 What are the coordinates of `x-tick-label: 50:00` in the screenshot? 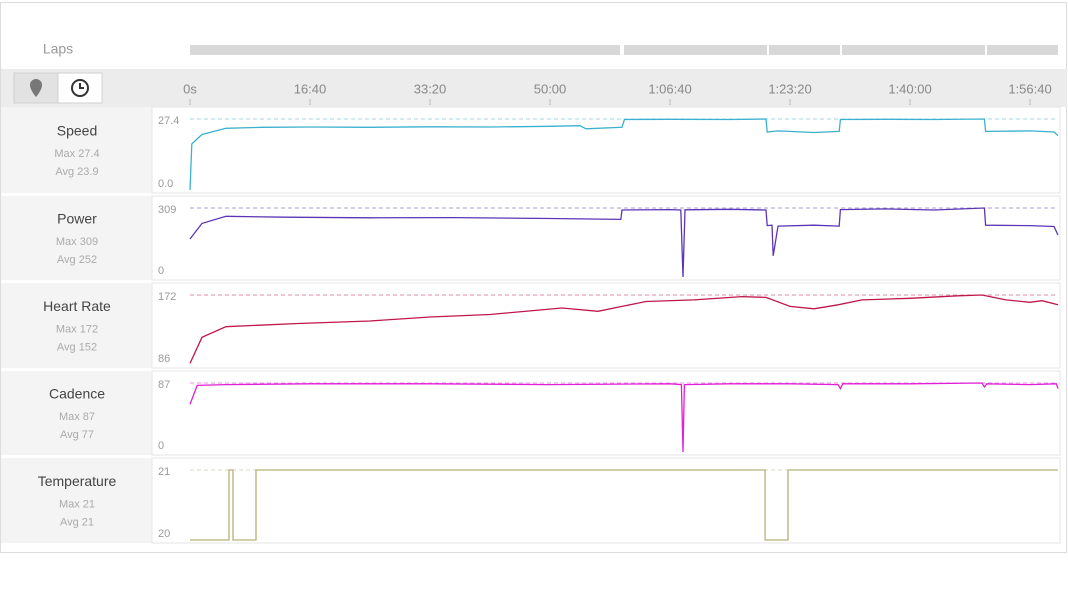 It's located at (550, 88).